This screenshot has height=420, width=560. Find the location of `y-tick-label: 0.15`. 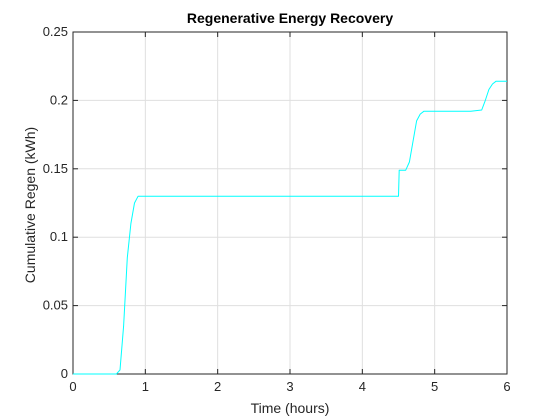

y-tick-label: 0.15 is located at coordinates (55, 168).